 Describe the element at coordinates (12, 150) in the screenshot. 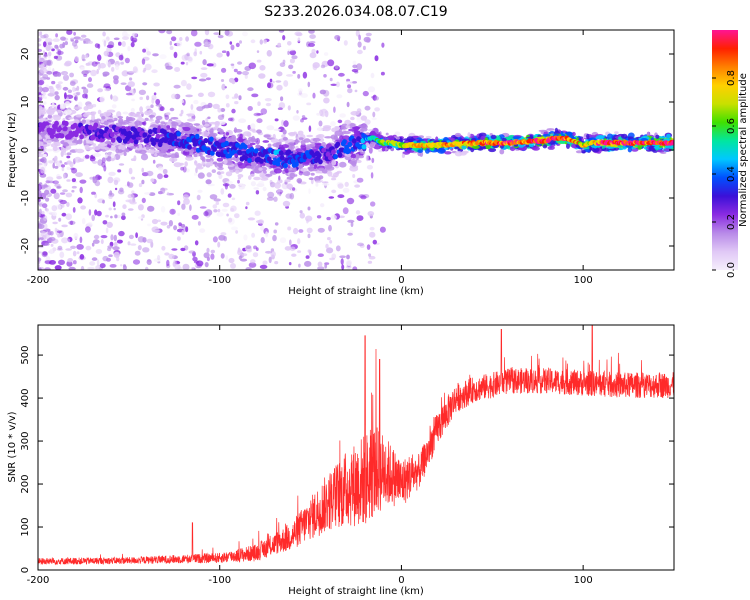

I see `spectrogram-y-axis-label: Frequency (Hz)` at that location.